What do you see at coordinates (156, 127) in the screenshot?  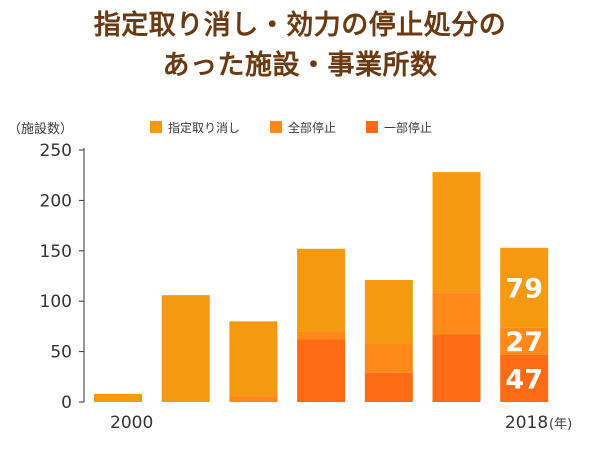 I see `legend-swatch-revocation` at bounding box center [156, 127].